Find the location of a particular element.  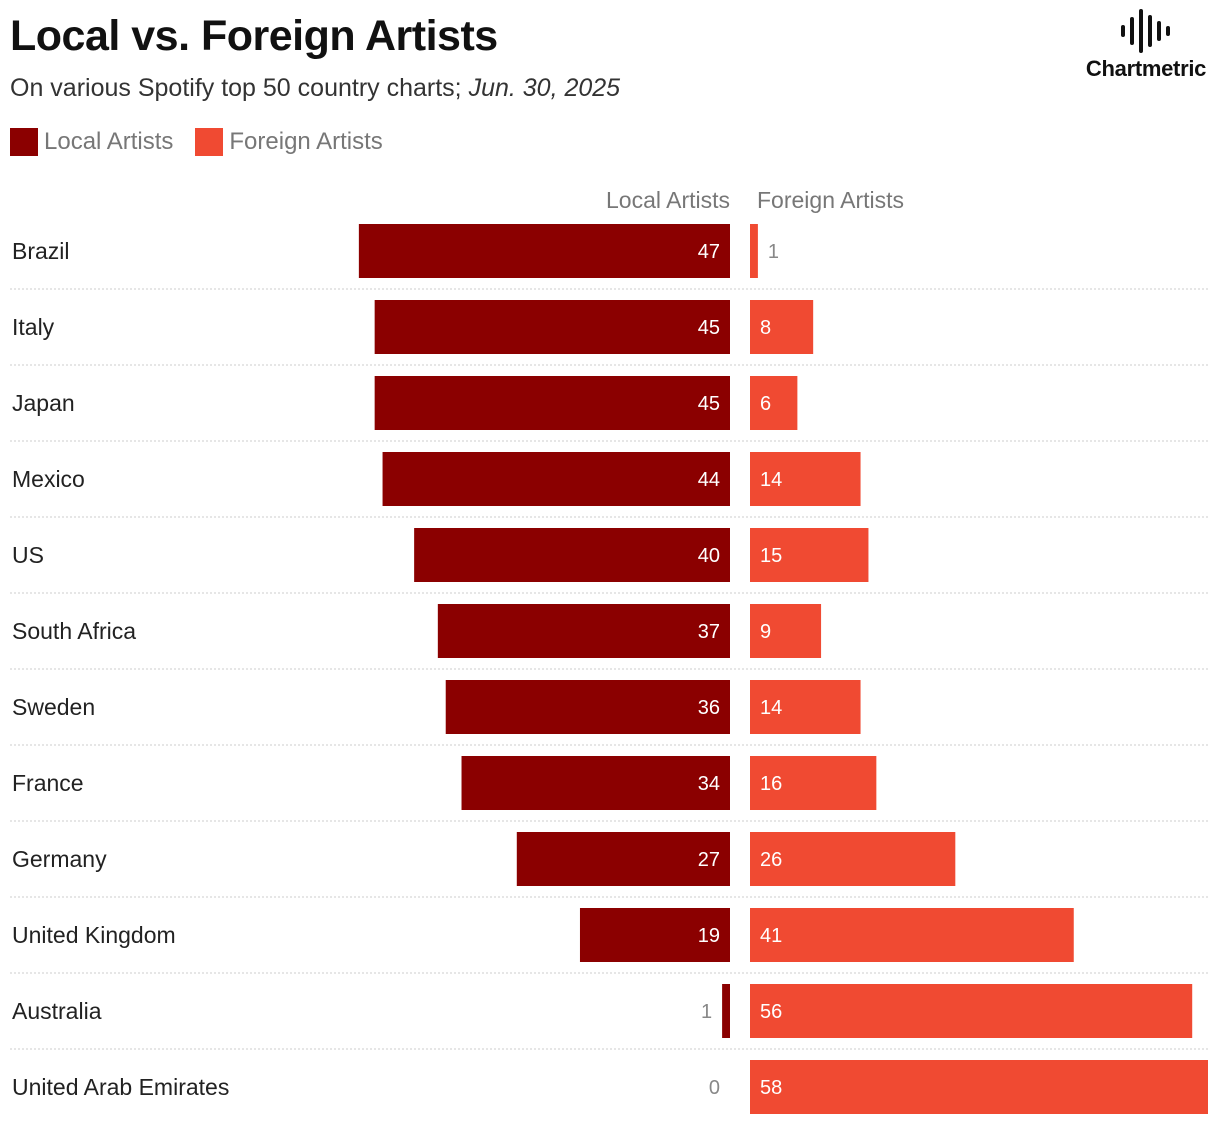

value-label-foreign: 1 is located at coordinates (773, 252).